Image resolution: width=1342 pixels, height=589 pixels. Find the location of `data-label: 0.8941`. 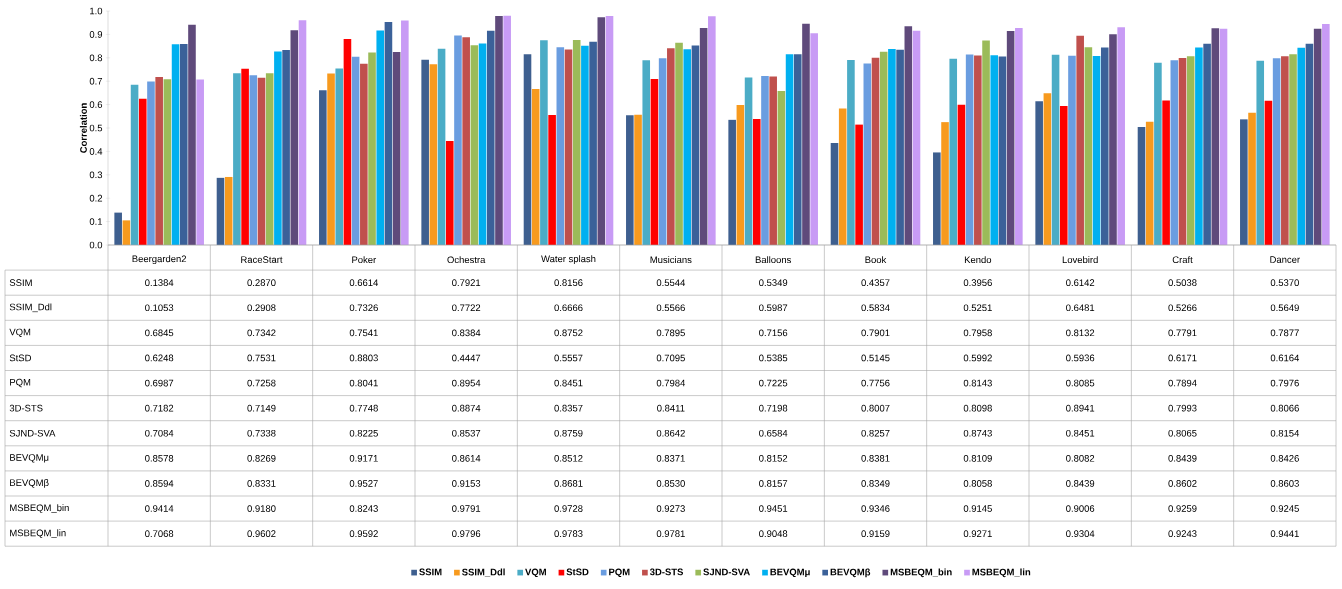

data-label: 0.8941 is located at coordinates (1080, 408).